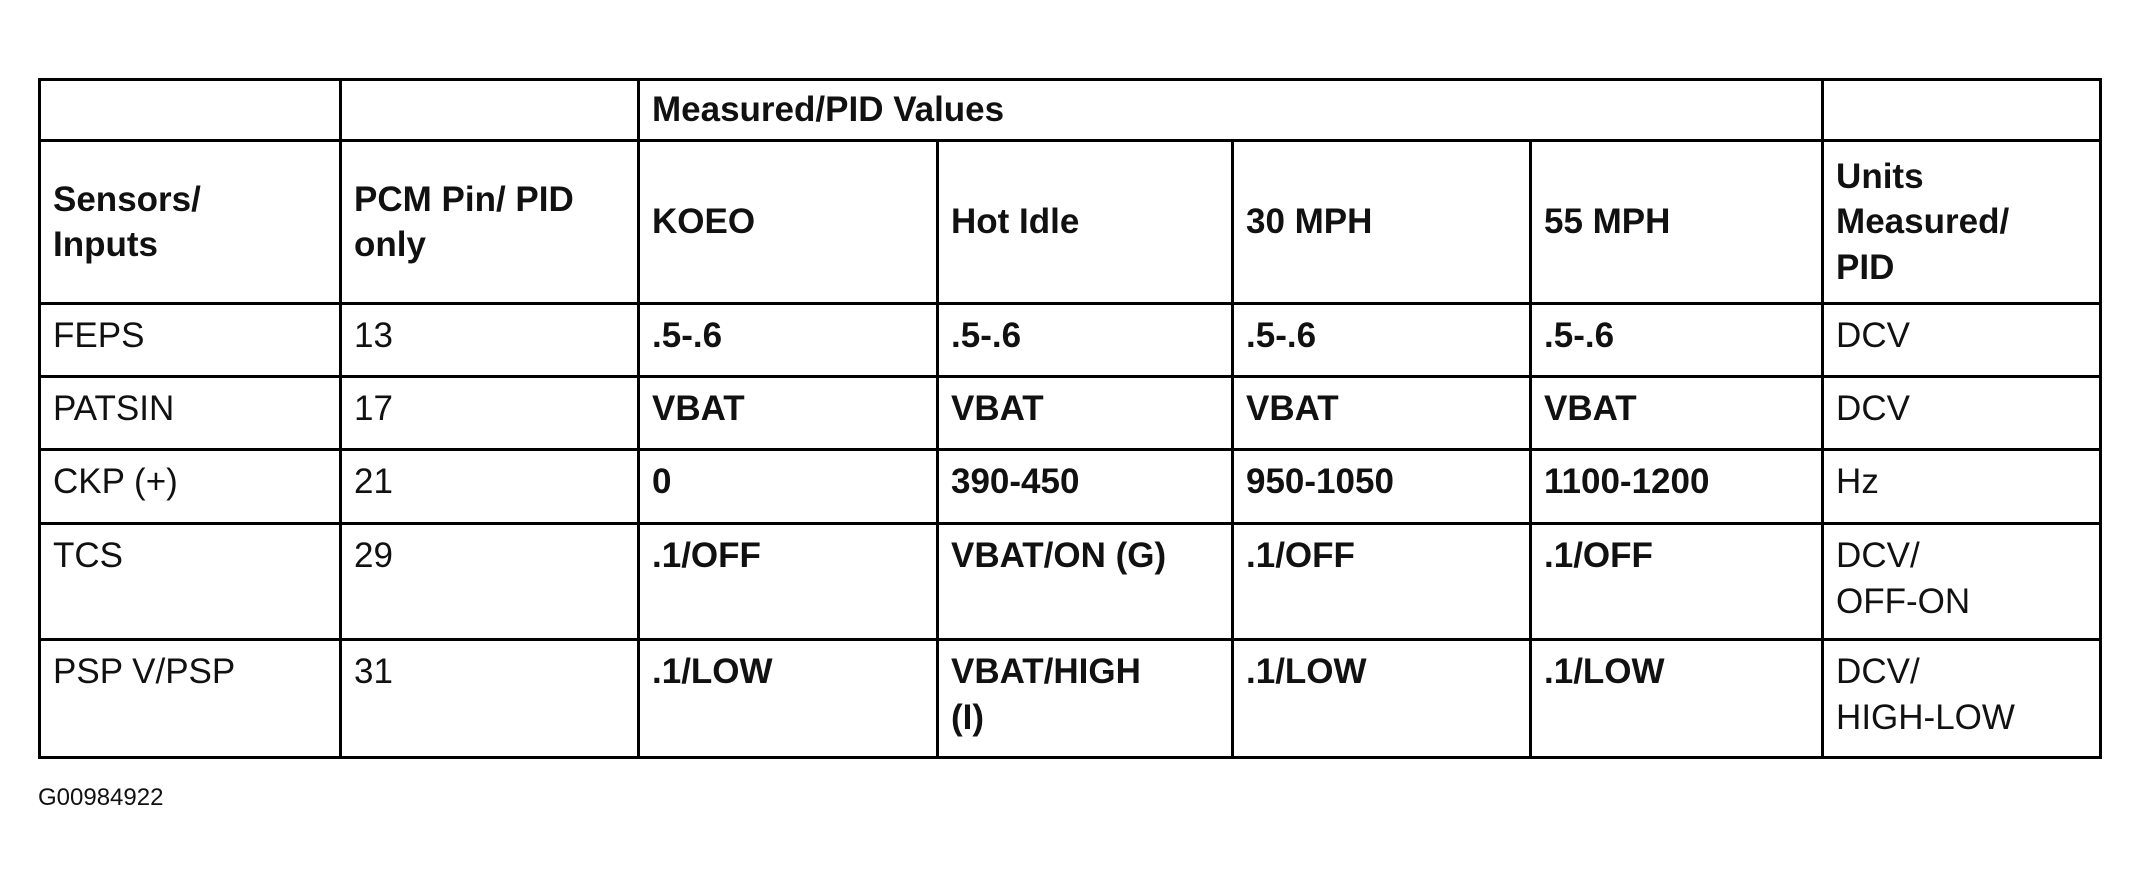 The height and width of the screenshot is (879, 2129). I want to click on column-header: Sensors/ Inputs, so click(190, 222).